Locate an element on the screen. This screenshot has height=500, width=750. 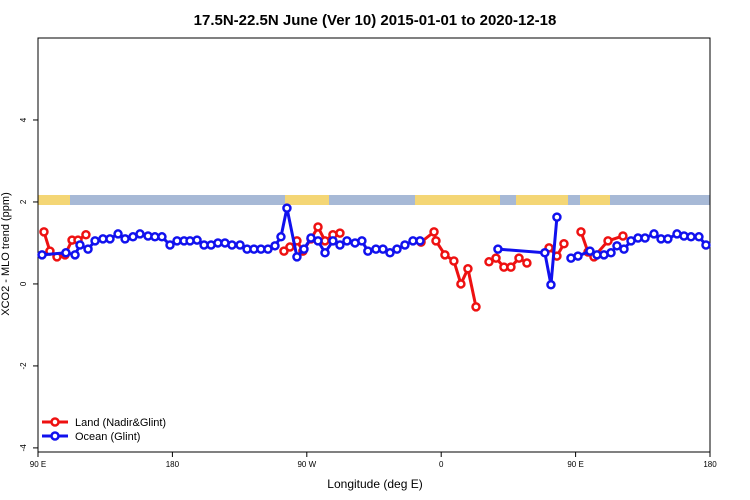
y-tick-label: -2 is located at coordinates (23, 366).